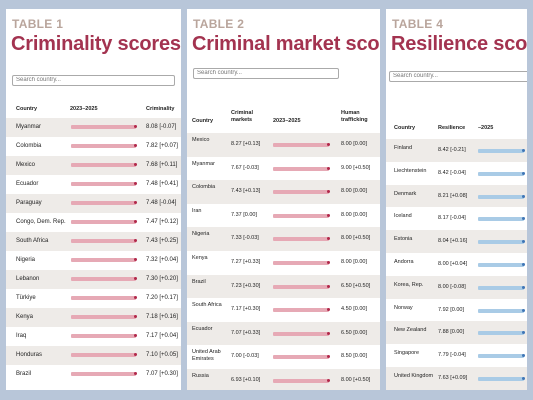 Image resolution: width=533 pixels, height=400 pixels. What do you see at coordinates (93, 184) in the screenshot?
I see `table-row: Ecuador 7.48 [+0.41]` at bounding box center [93, 184].